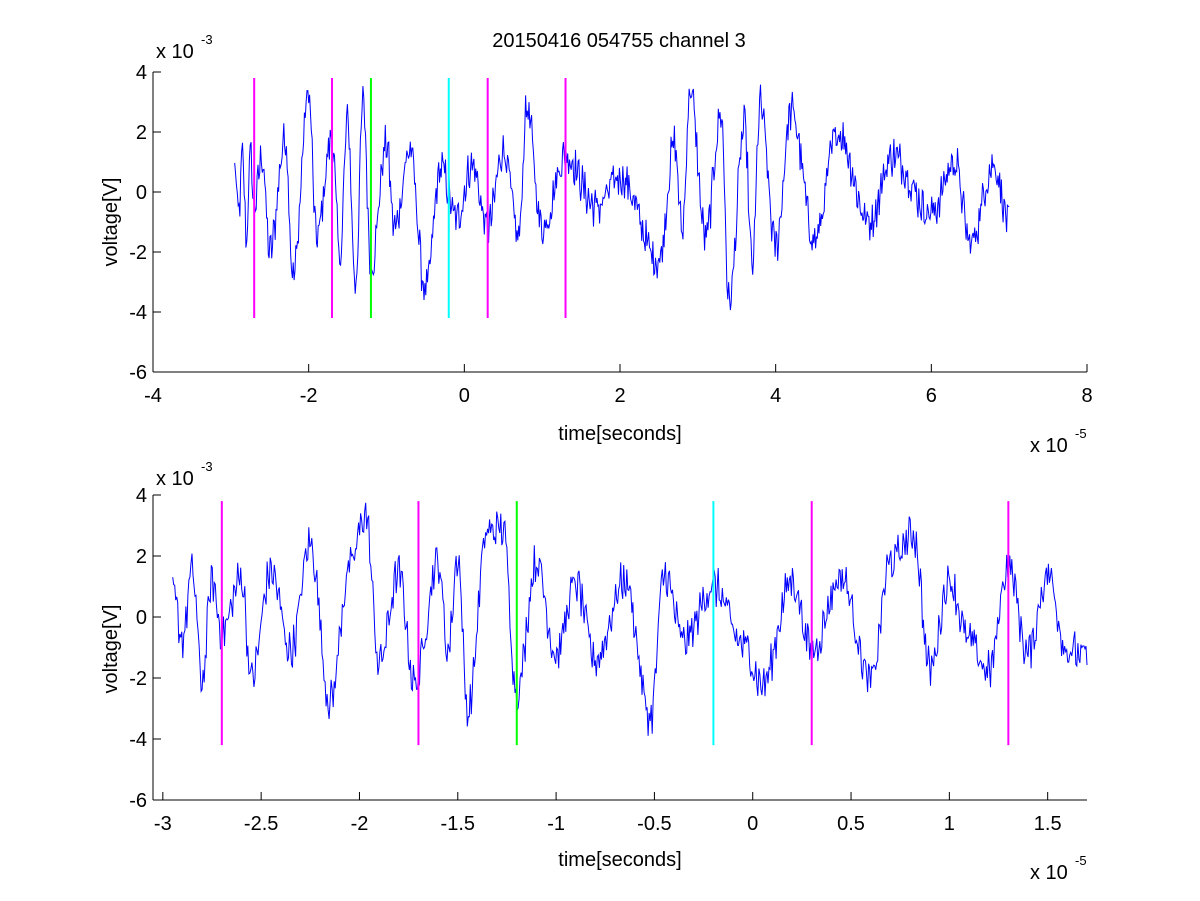 The width and height of the screenshot is (1200, 901). Describe the element at coordinates (1086, 396) in the screenshot. I see `x-tick-label: 8` at that location.